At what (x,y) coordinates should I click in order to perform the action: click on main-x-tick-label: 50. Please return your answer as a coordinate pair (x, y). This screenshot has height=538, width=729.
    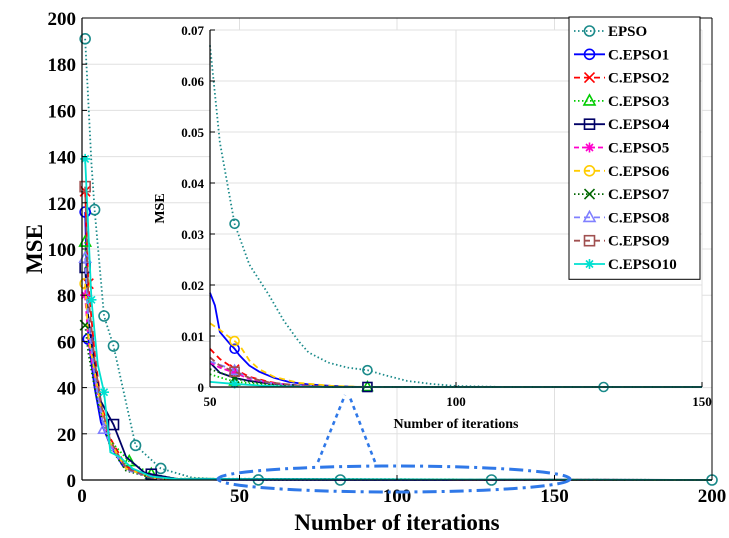
    Looking at the image, I should click on (239, 496).